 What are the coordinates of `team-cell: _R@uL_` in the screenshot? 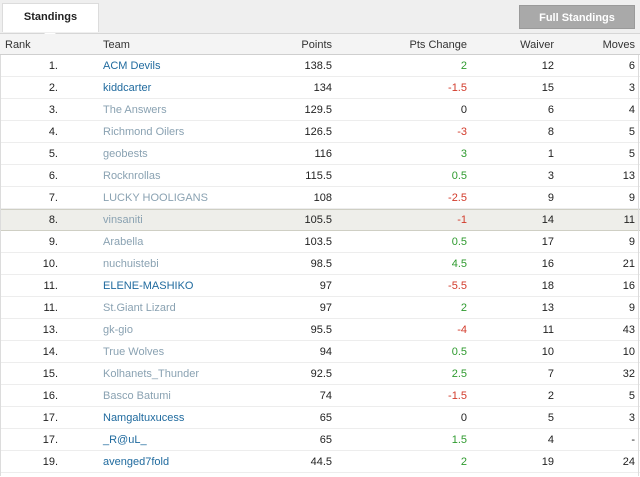 It's located at (183, 439).